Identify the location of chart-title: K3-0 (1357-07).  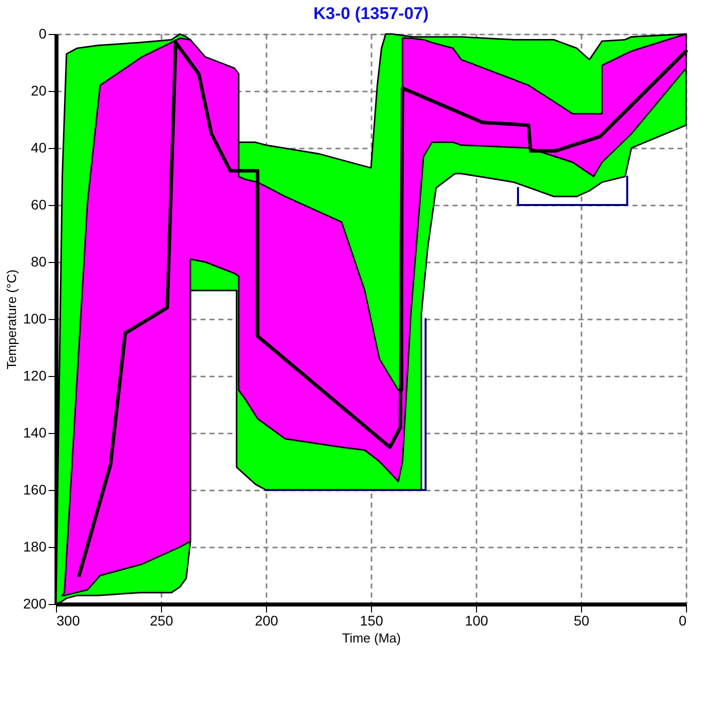
(371, 13).